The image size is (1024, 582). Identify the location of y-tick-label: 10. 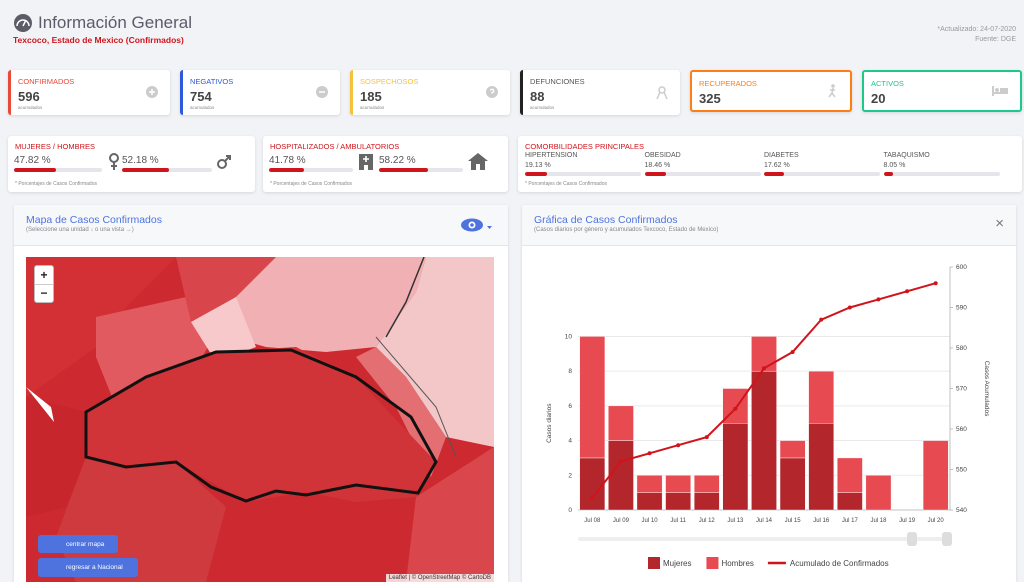
(569, 336).